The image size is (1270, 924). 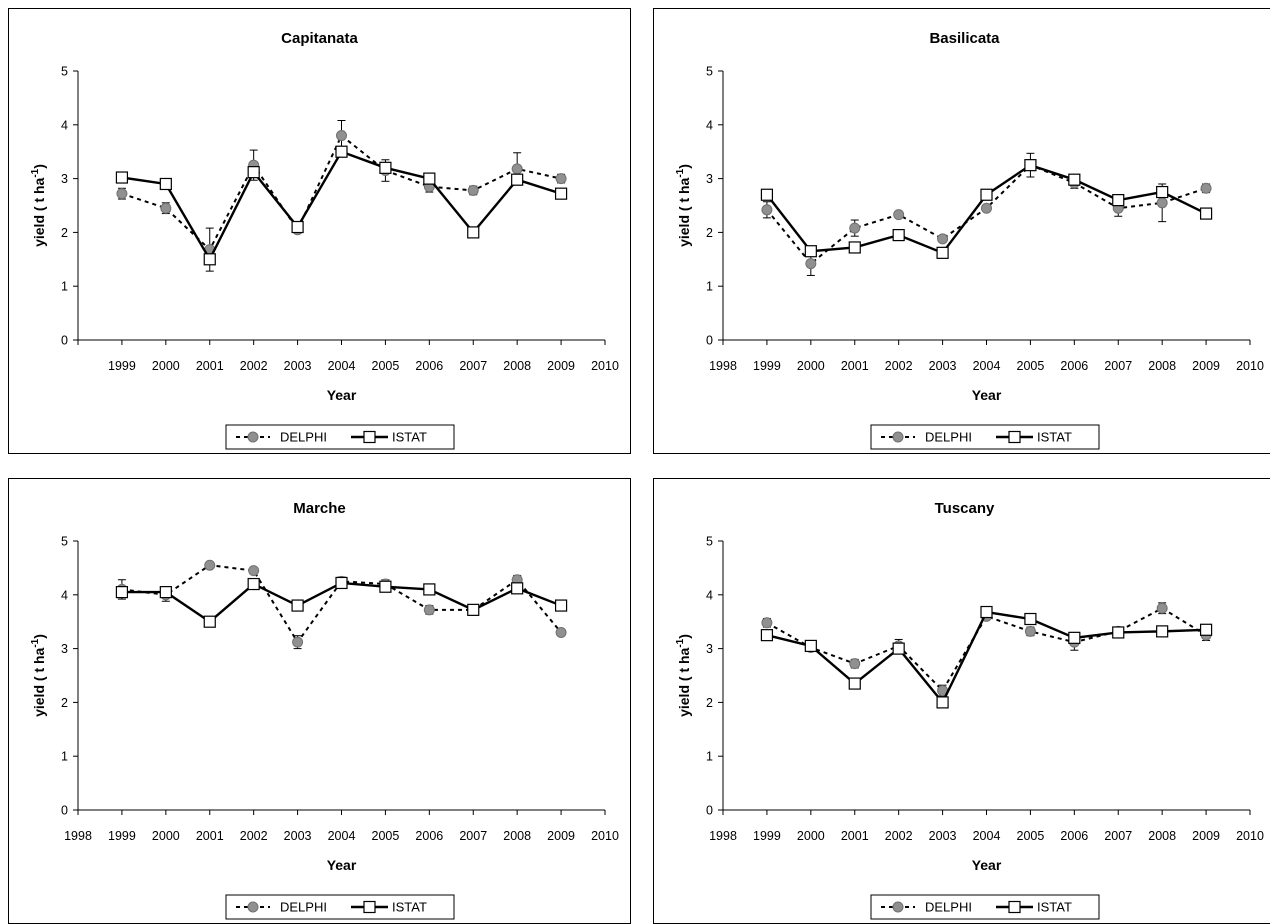 What do you see at coordinates (319, 508) in the screenshot?
I see `chart-title: Marche` at bounding box center [319, 508].